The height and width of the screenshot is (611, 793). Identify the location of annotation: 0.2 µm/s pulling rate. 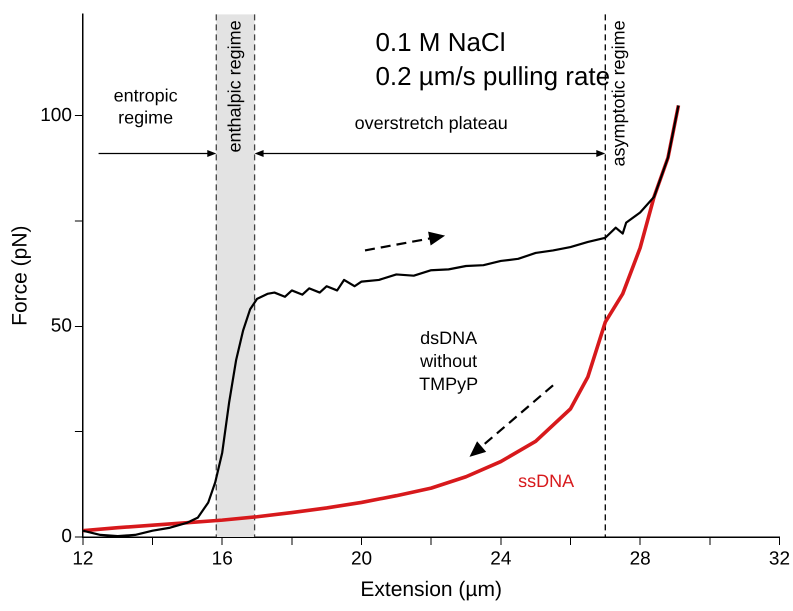
(492, 75).